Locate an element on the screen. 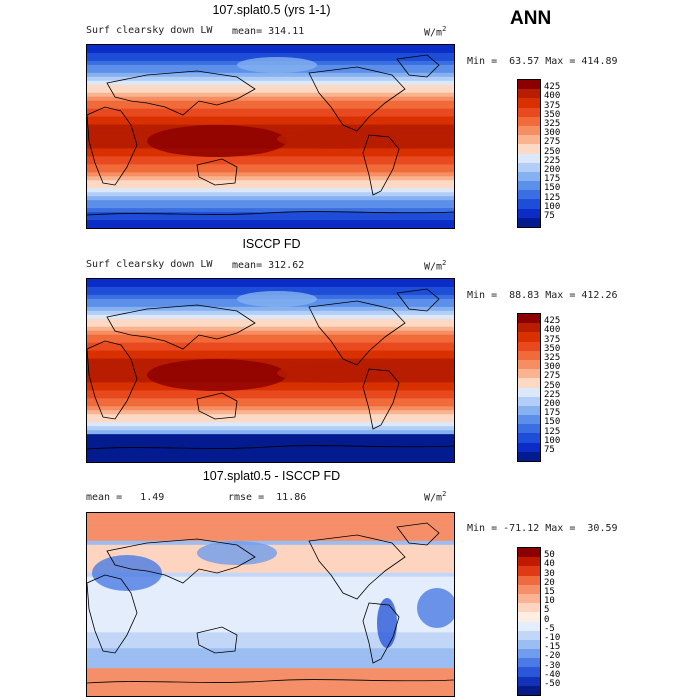 The height and width of the screenshot is (700, 700). colorbar-tick-label: -20 is located at coordinates (552, 656).